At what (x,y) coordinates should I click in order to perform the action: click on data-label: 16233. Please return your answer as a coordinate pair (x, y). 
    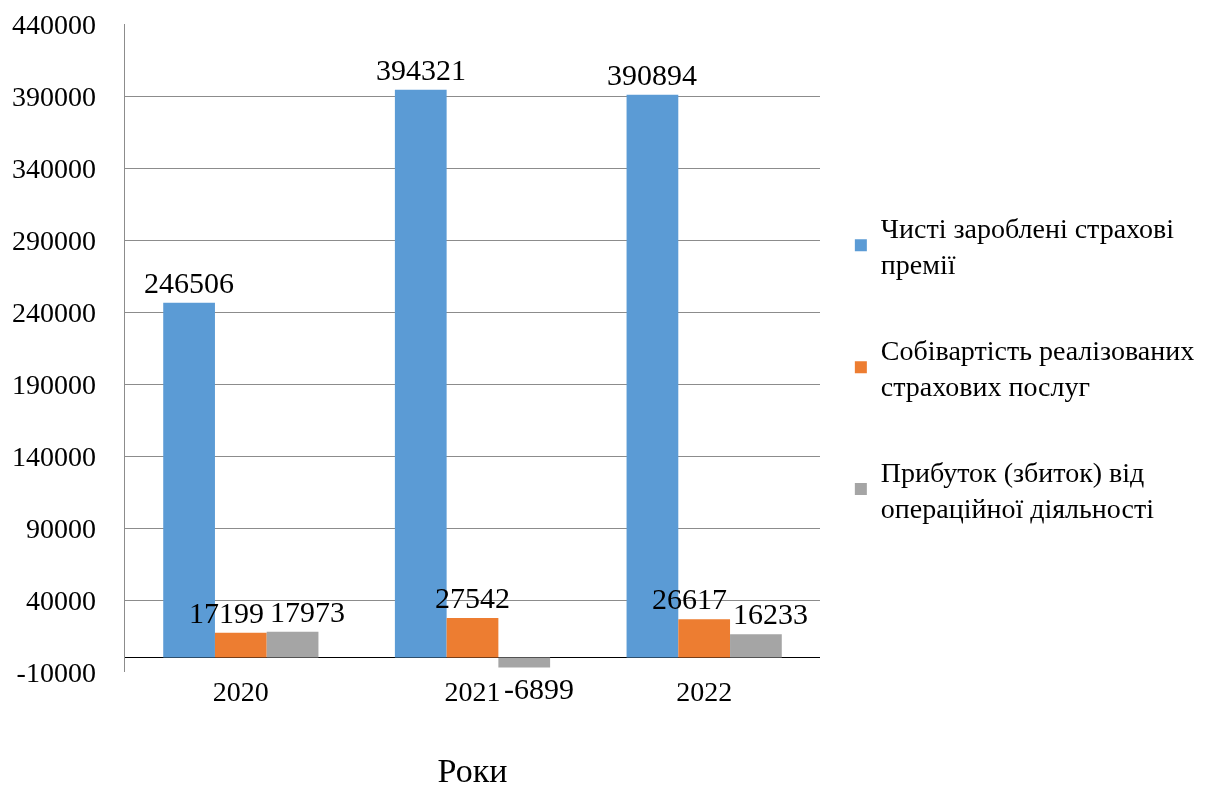
    Looking at the image, I should click on (770, 613).